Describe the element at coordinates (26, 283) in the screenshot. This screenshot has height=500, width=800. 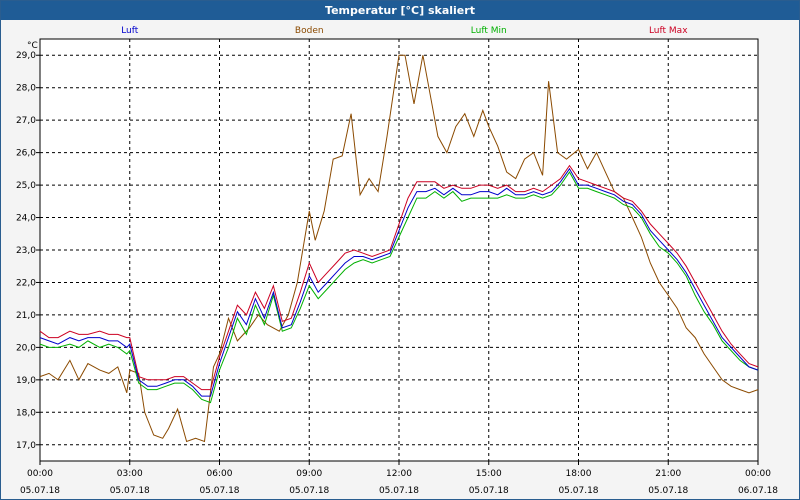
I see `y-tick-label: 22,0` at that location.